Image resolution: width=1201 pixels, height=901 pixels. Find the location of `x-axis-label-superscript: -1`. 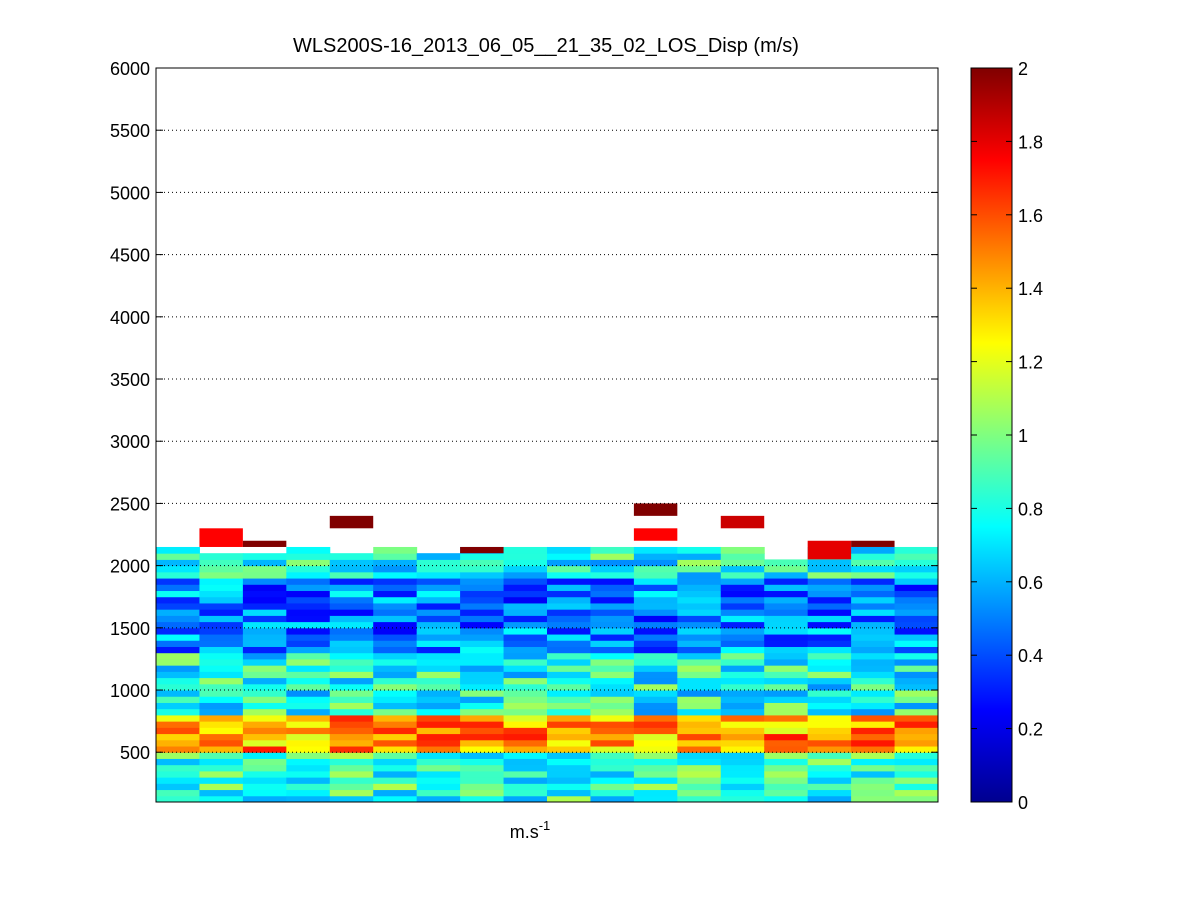

x-axis-label-superscript: -1 is located at coordinates (545, 825).